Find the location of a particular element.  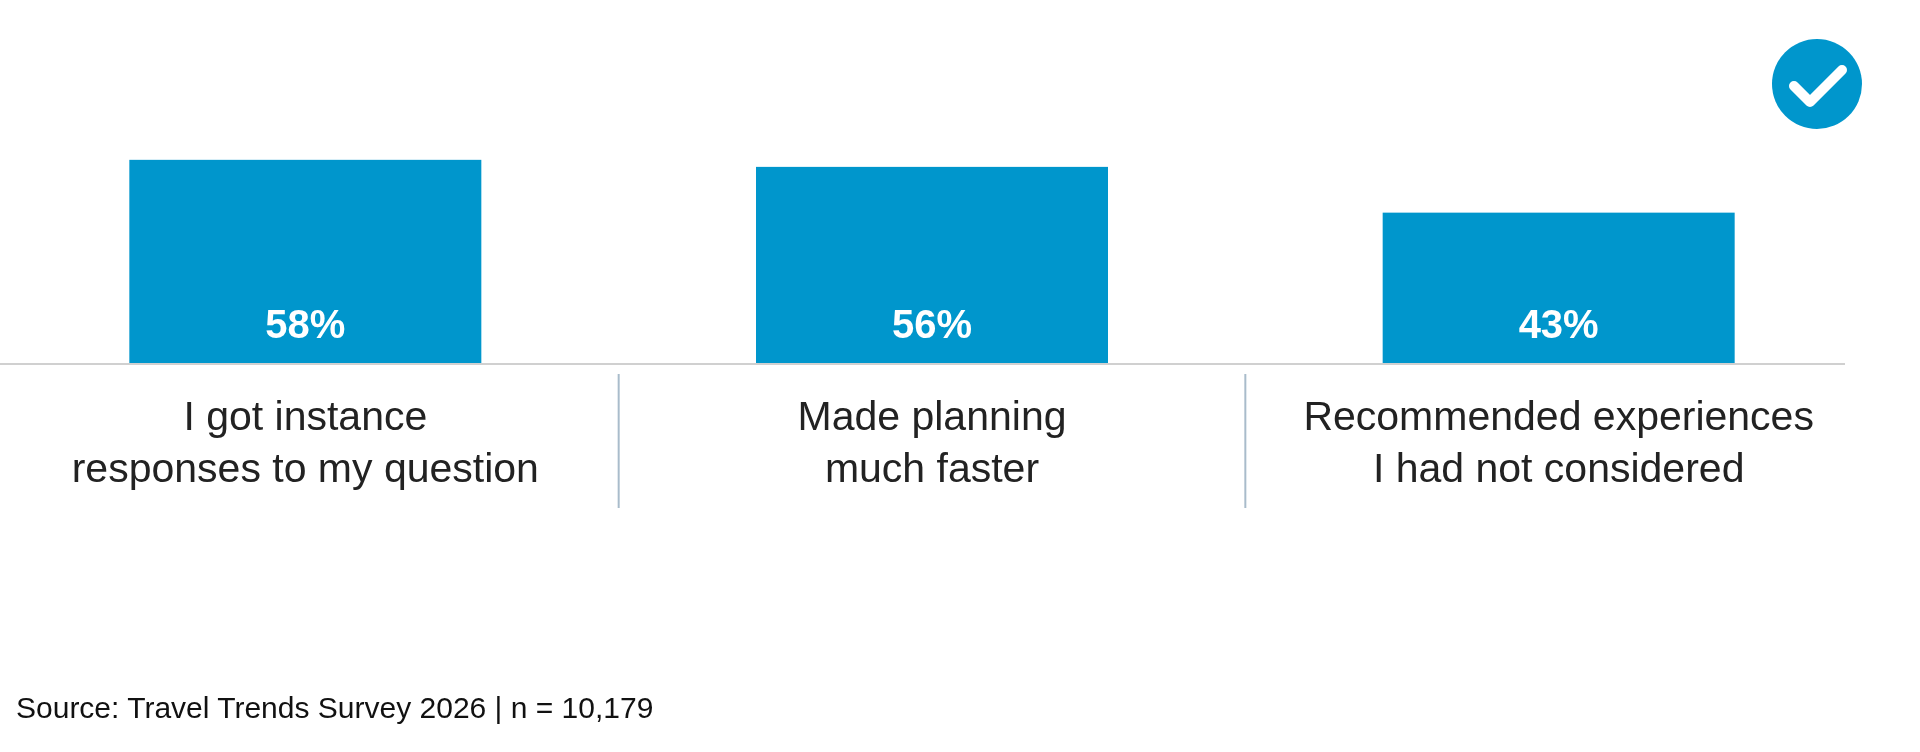

x-tick-label: I got instance responses to my question is located at coordinates (305, 442).